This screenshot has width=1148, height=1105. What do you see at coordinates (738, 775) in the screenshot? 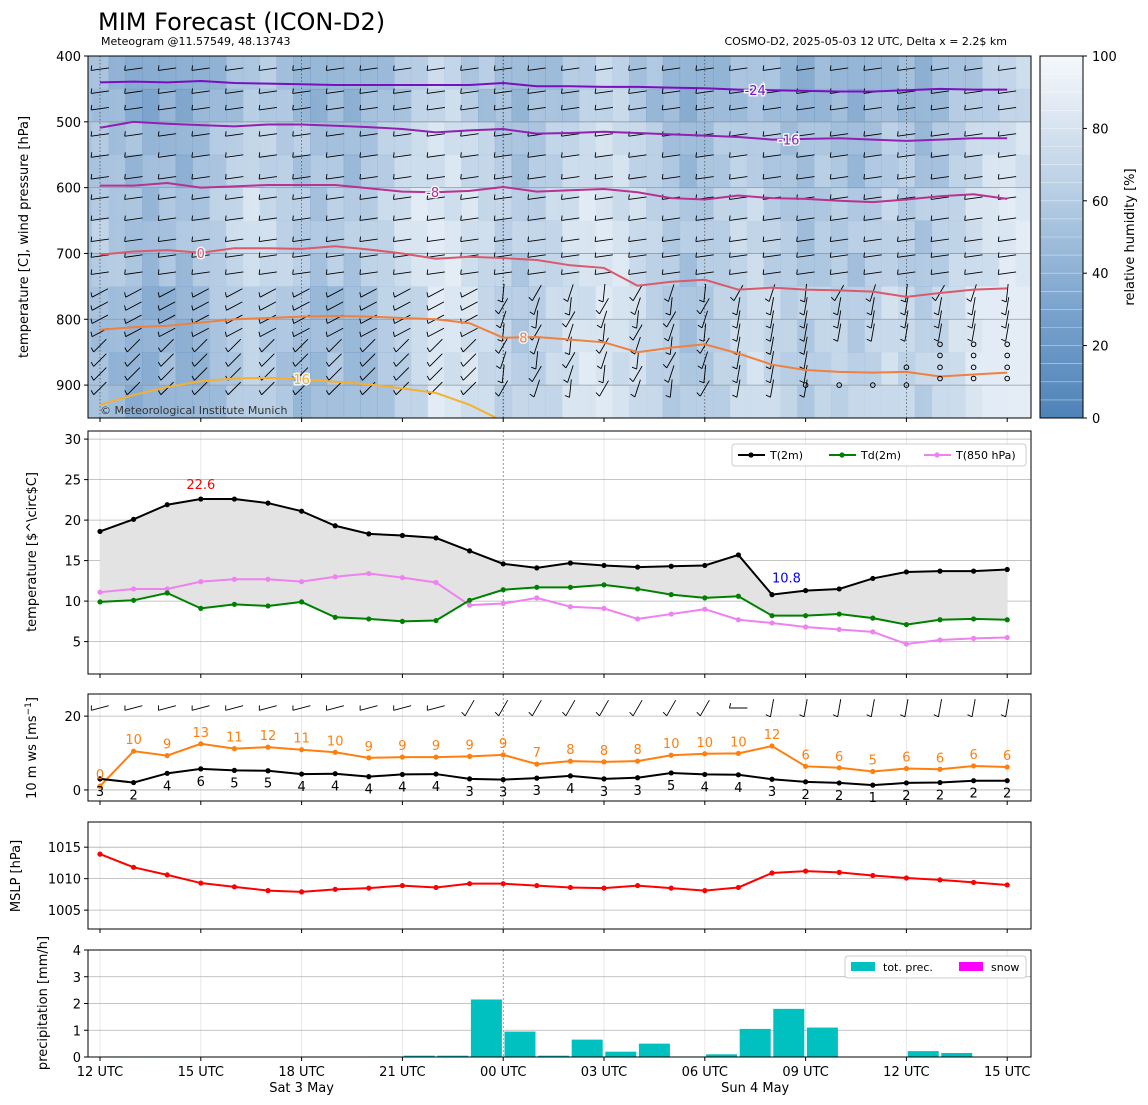
I see `mean-wind-point` at bounding box center [738, 775].